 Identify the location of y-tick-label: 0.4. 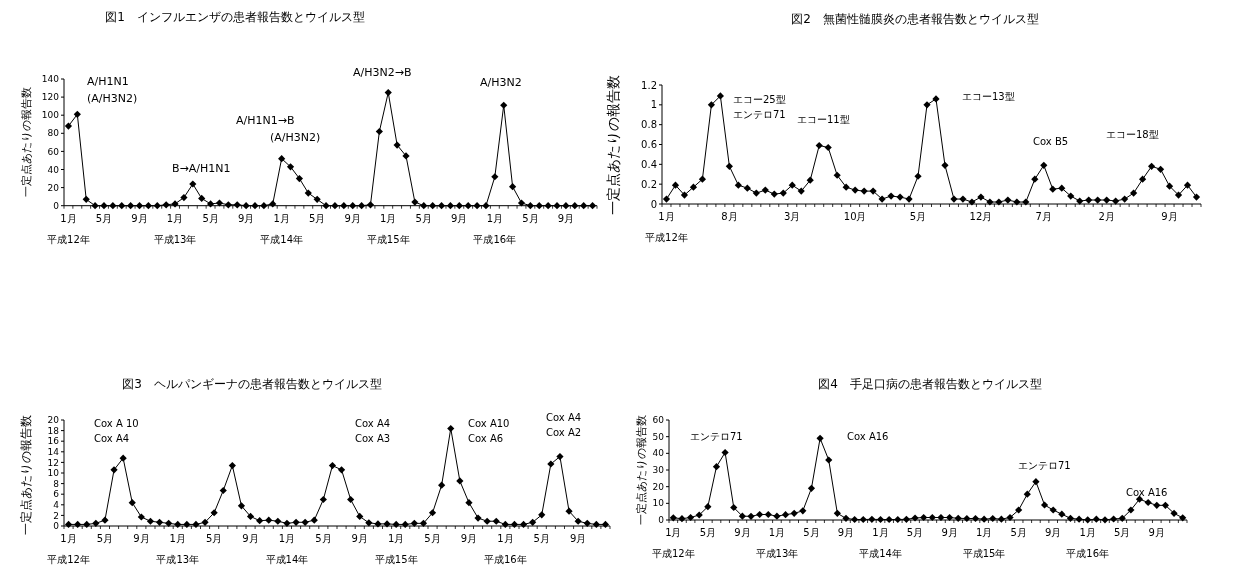
(649, 164).